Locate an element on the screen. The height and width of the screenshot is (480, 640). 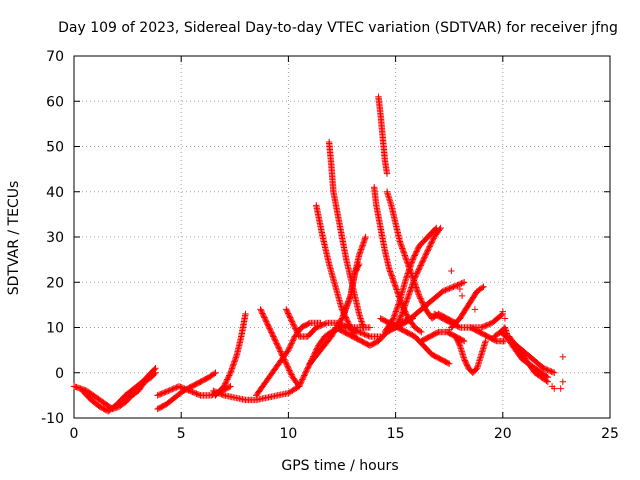
x-tick-label: 5 is located at coordinates (181, 434).